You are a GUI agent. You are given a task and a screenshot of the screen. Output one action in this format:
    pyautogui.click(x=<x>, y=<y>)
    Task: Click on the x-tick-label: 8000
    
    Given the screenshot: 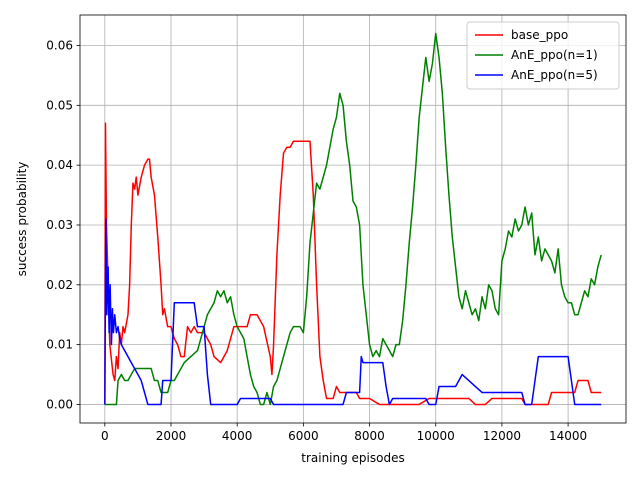 What is the action you would take?
    pyautogui.click(x=369, y=436)
    